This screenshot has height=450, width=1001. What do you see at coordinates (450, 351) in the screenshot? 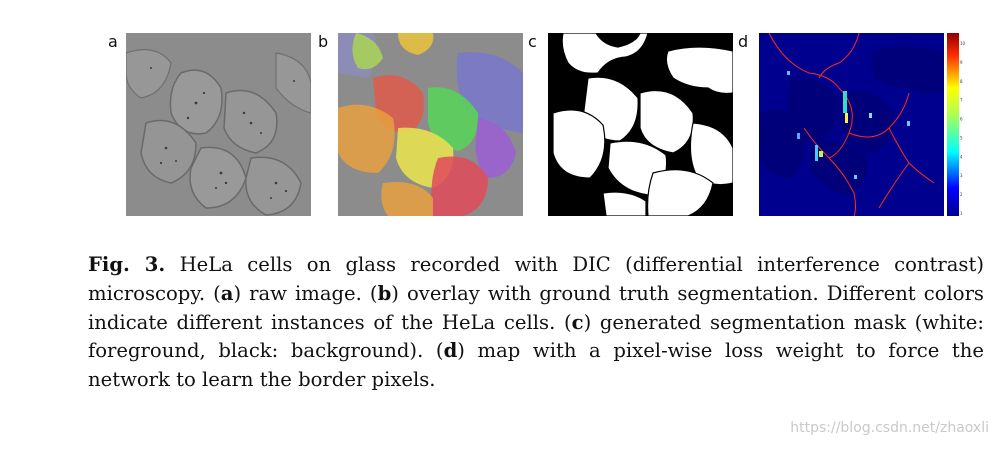
I see `caption-ref-d: d` at bounding box center [450, 351].